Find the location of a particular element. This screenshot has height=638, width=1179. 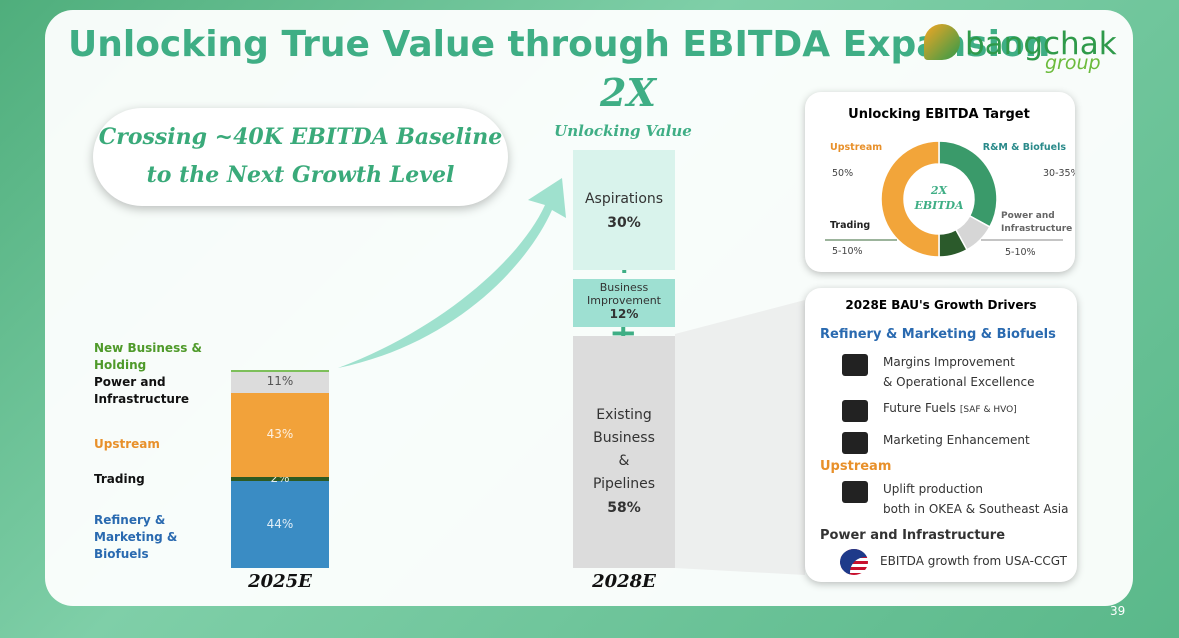

value-label: 11% is located at coordinates (280, 380).